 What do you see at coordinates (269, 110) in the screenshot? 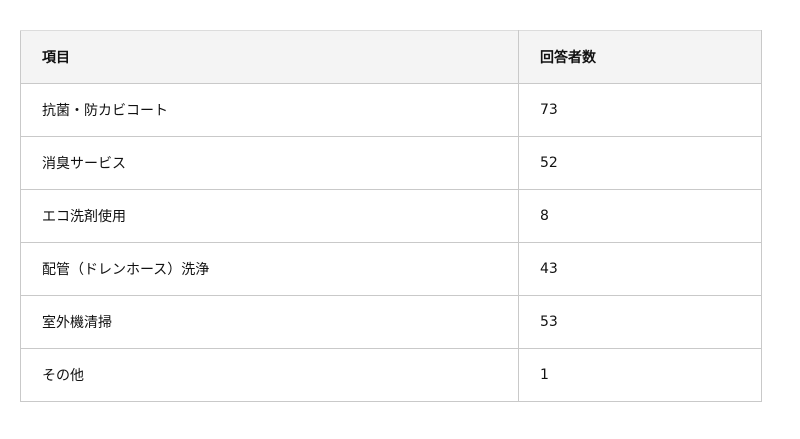
I see `item-cell: 抗菌・防カビコート` at bounding box center [269, 110].